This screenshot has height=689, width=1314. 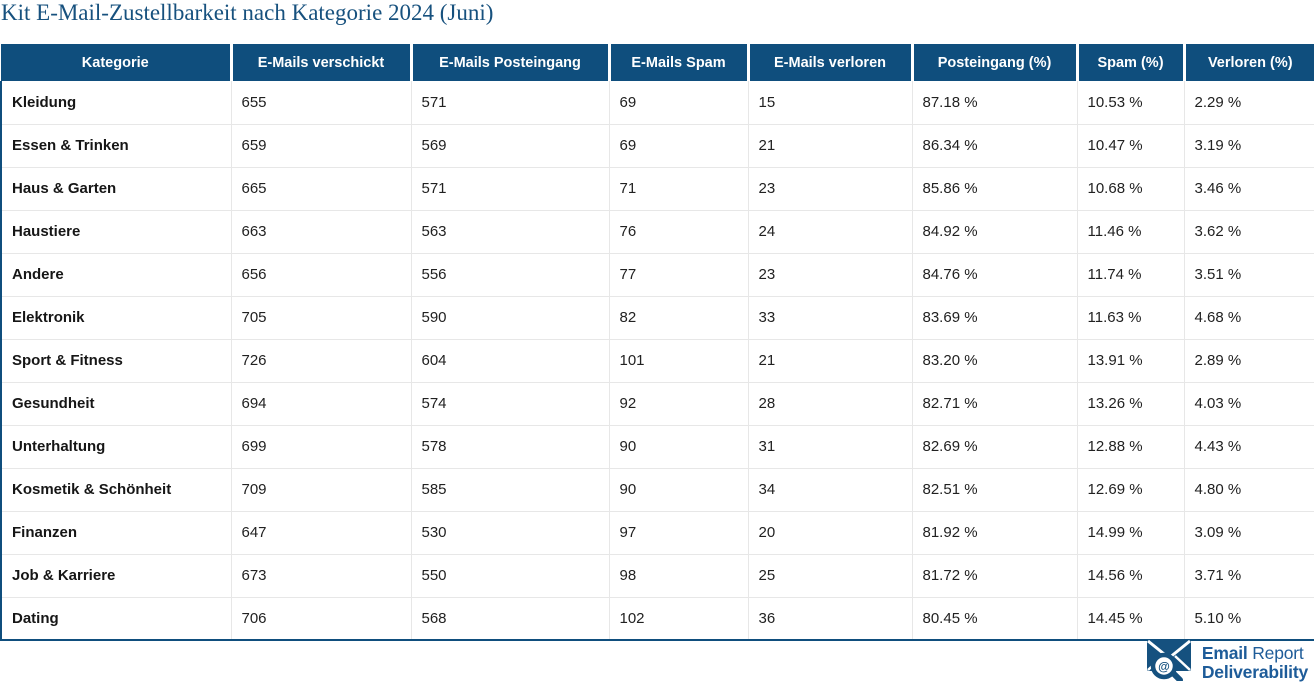 I want to click on value-cell: 647, so click(x=320, y=533).